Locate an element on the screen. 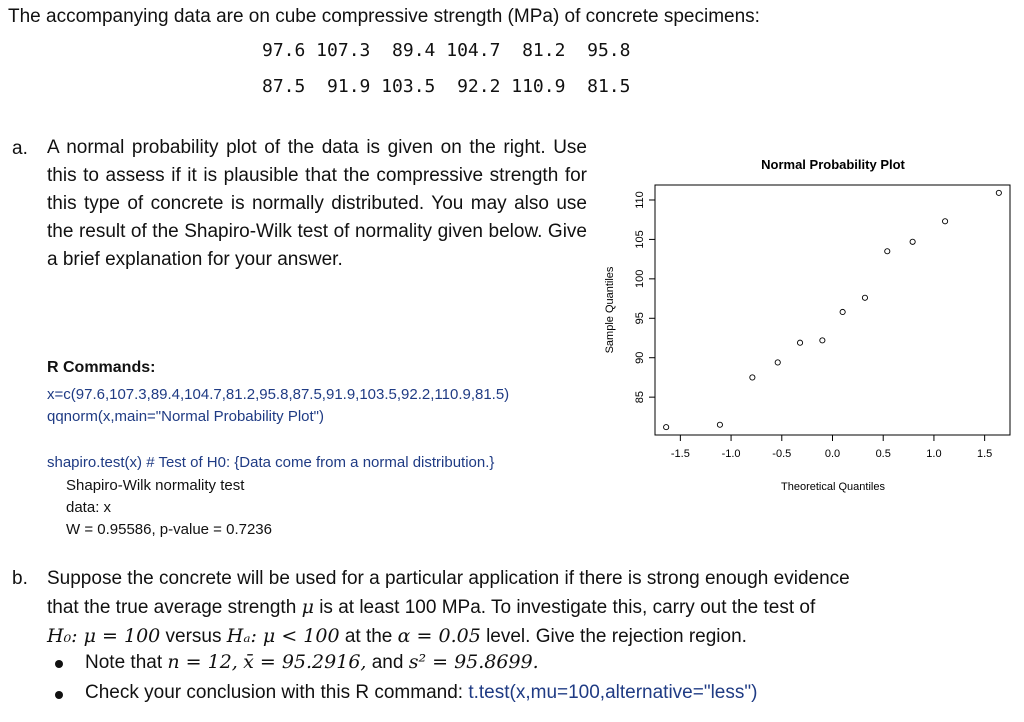  x-tick-label: 1.5 is located at coordinates (984, 454).